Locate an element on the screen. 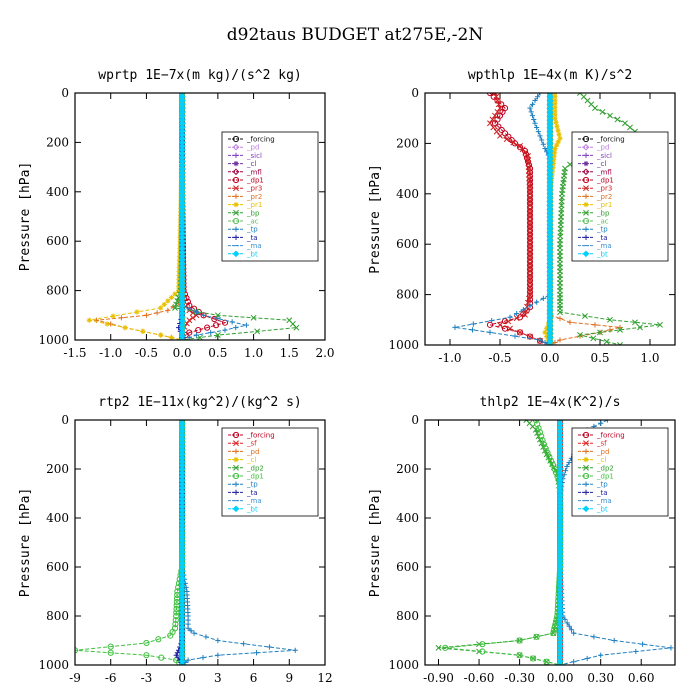  legend-label: _sf is located at coordinates (251, 444).